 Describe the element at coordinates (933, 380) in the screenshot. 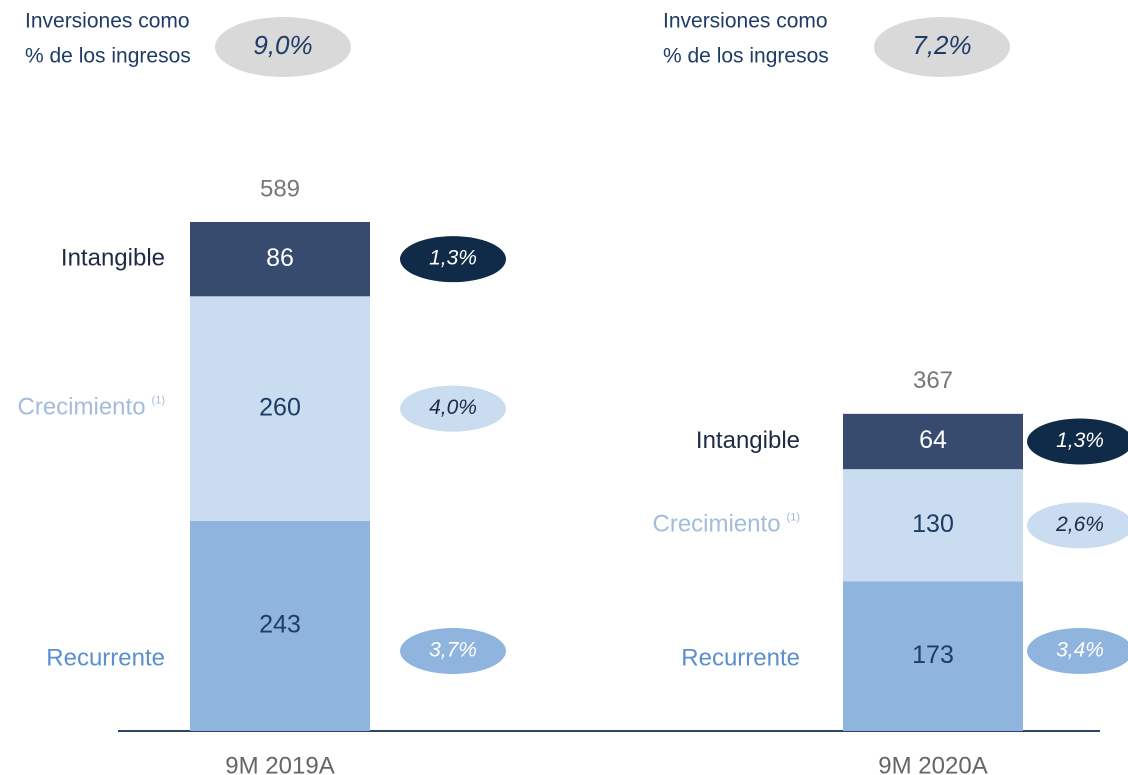

I see `total-label: 367` at that location.